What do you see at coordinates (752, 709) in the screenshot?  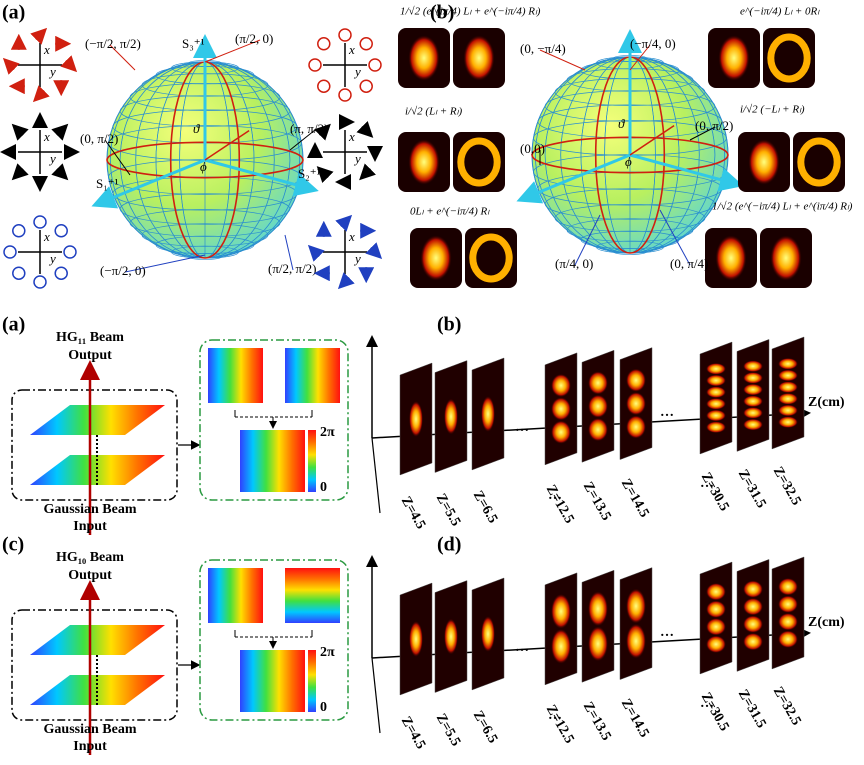 I see `z-label: Z=31.5` at bounding box center [752, 709].